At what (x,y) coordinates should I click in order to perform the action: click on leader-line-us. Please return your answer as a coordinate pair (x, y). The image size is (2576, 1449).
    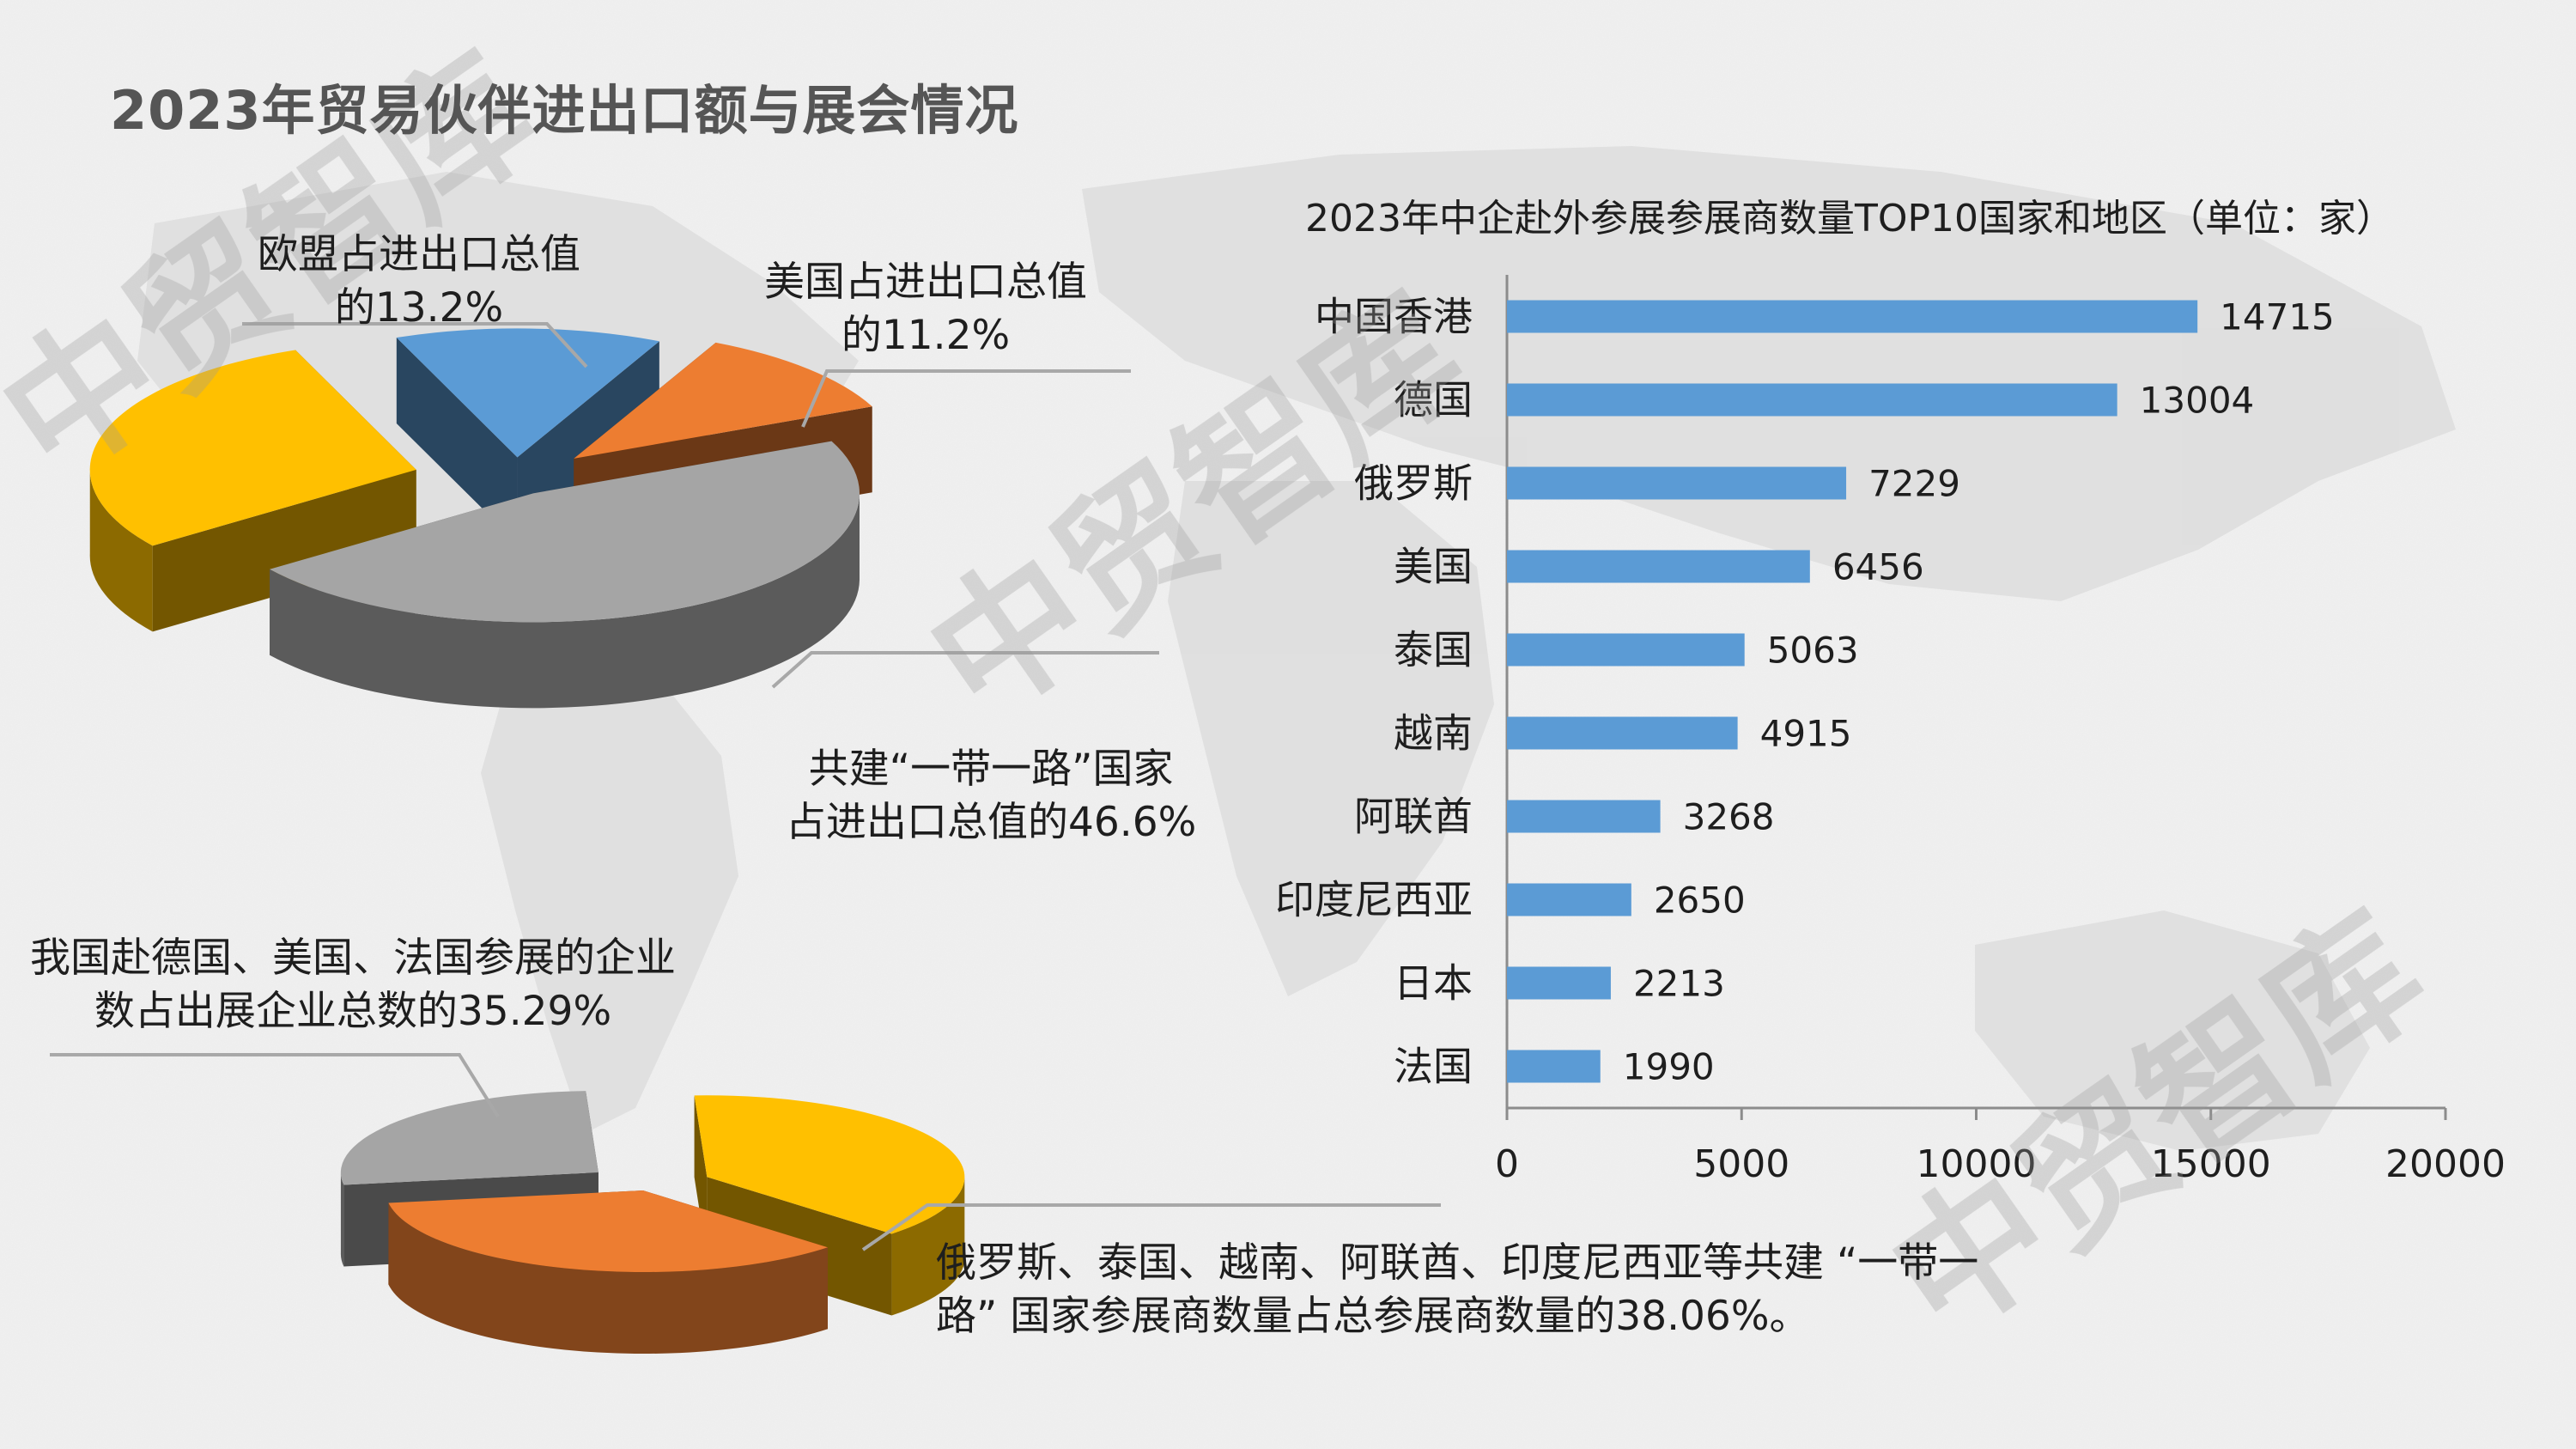
    Looking at the image, I should click on (966, 398).